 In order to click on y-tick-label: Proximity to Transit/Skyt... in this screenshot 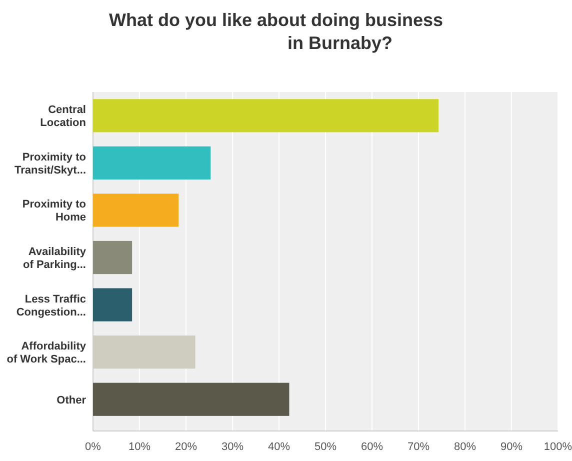, I will do `click(50, 163)`.